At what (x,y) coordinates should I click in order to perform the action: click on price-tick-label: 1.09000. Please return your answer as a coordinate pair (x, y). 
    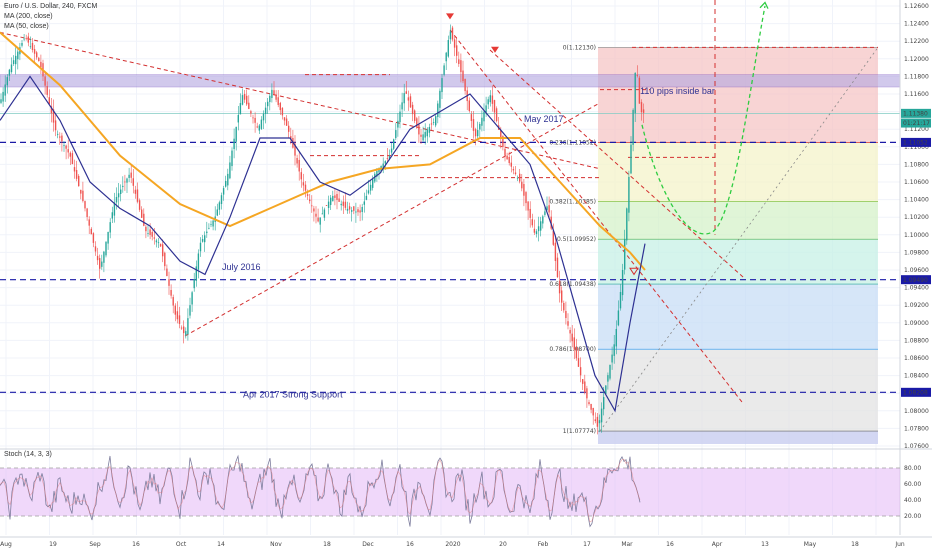
    Looking at the image, I should click on (916, 323).